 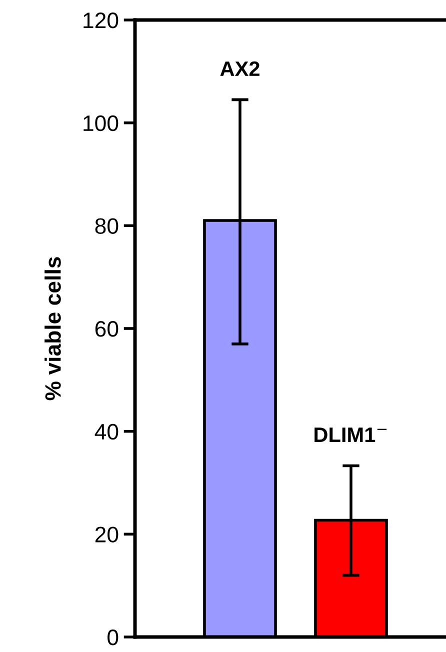 What do you see at coordinates (101, 20) in the screenshot?
I see `y-tick-label: 120` at bounding box center [101, 20].